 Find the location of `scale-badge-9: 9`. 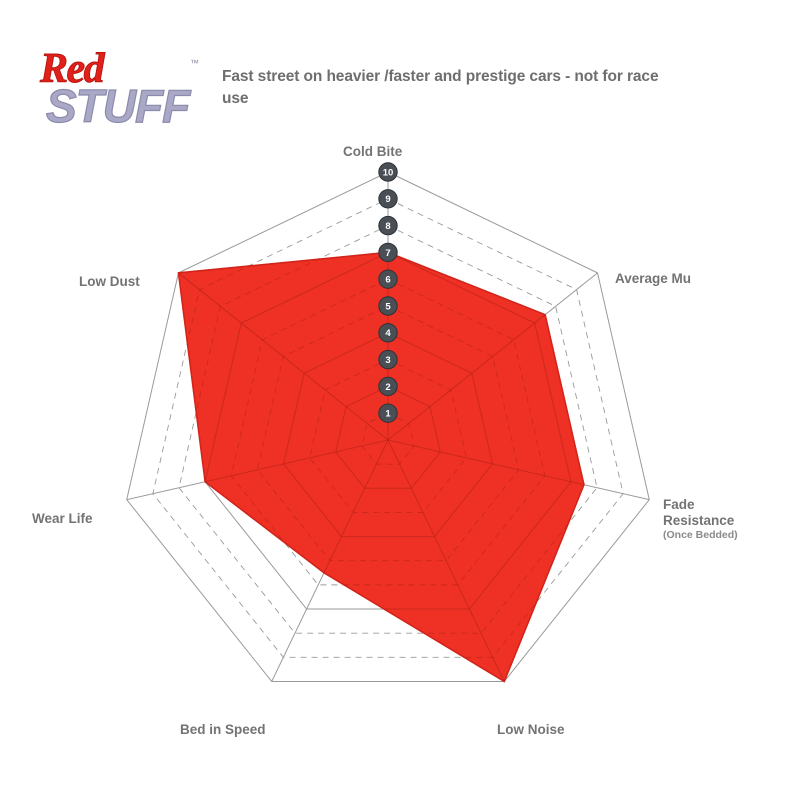

scale-badge-9: 9 is located at coordinates (388, 199).